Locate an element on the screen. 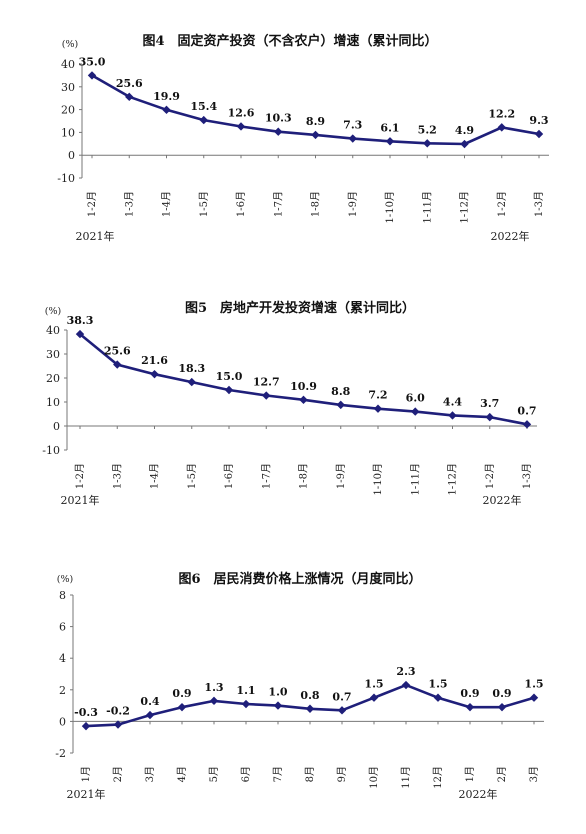 The width and height of the screenshot is (586, 834). data-label: 6.1 is located at coordinates (389, 127).